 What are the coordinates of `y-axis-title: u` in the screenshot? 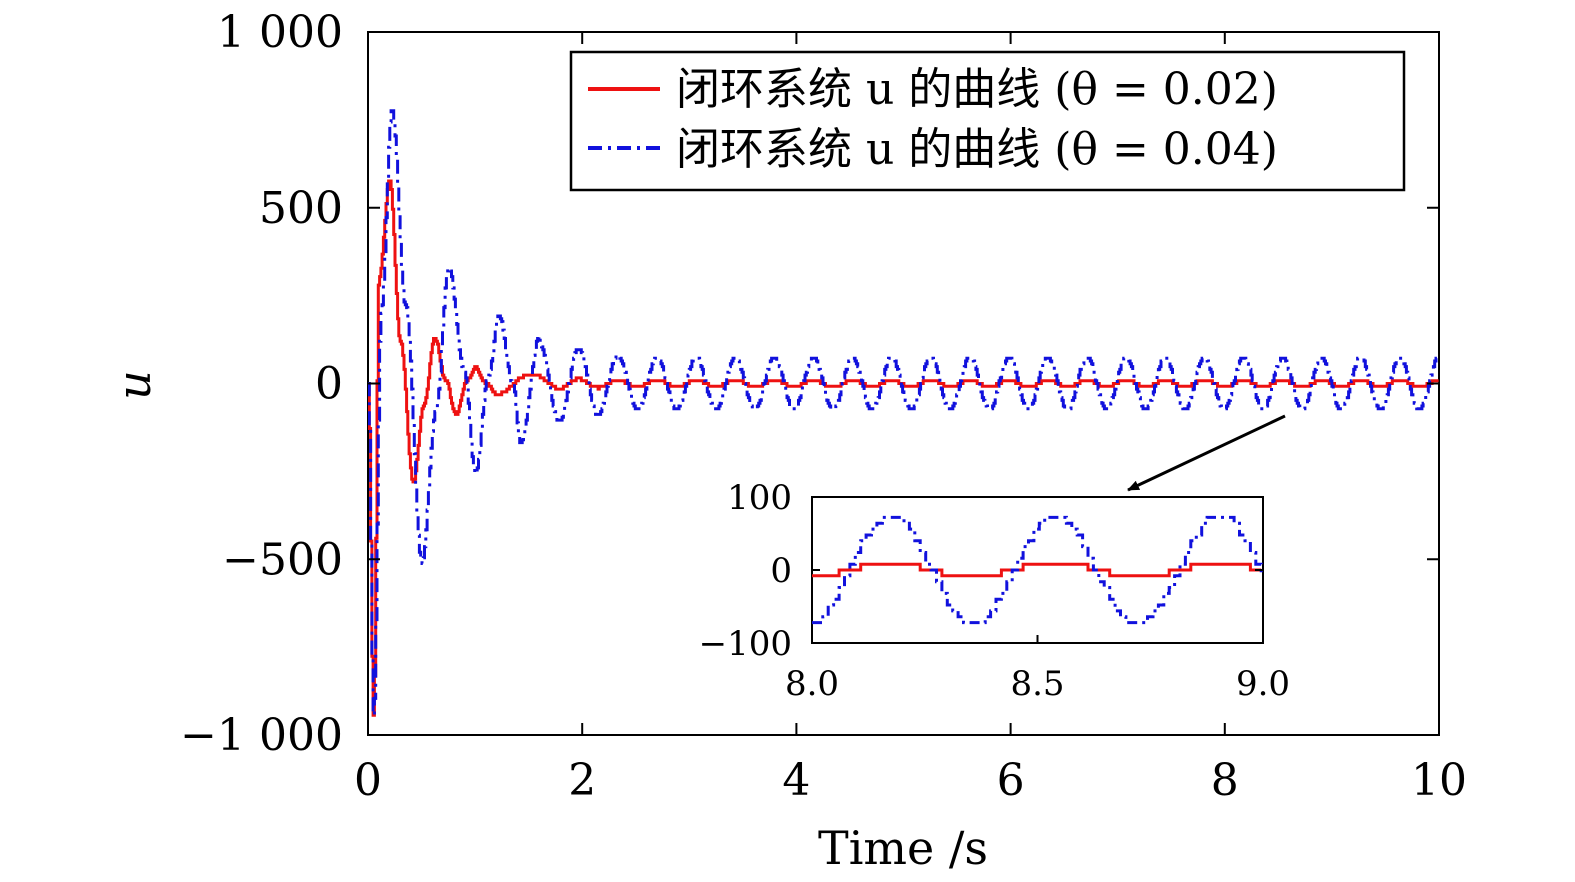 It's located at (134, 385).